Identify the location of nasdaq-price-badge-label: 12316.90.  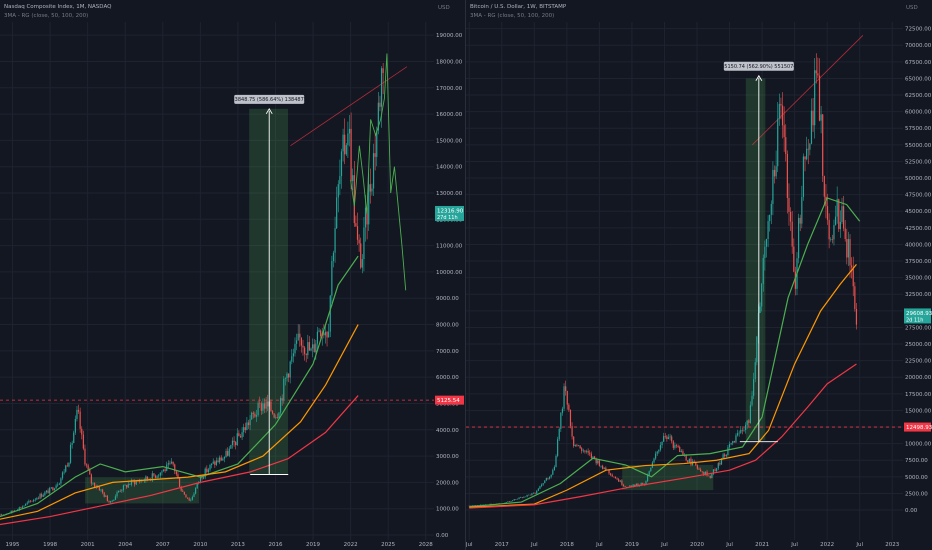
(450, 211).